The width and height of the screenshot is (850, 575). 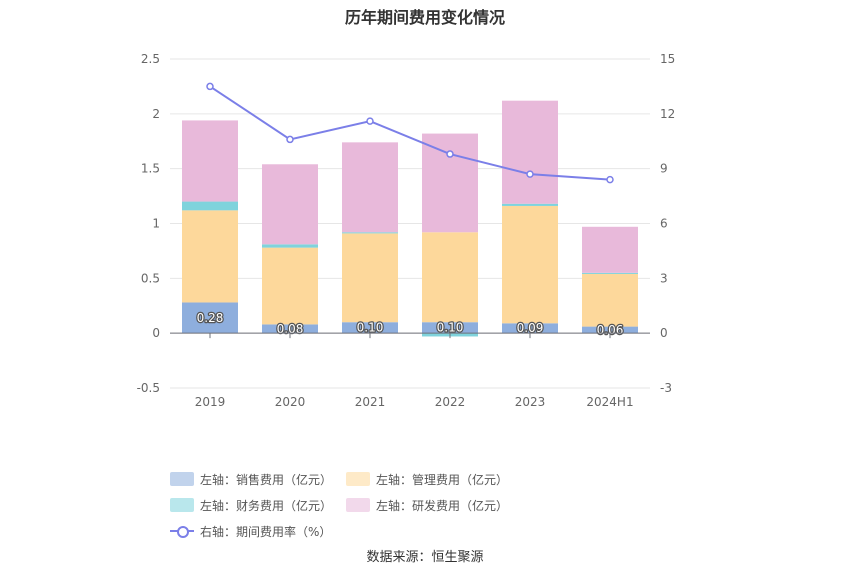 What do you see at coordinates (156, 114) in the screenshot?
I see `left-tick-label: 2` at bounding box center [156, 114].